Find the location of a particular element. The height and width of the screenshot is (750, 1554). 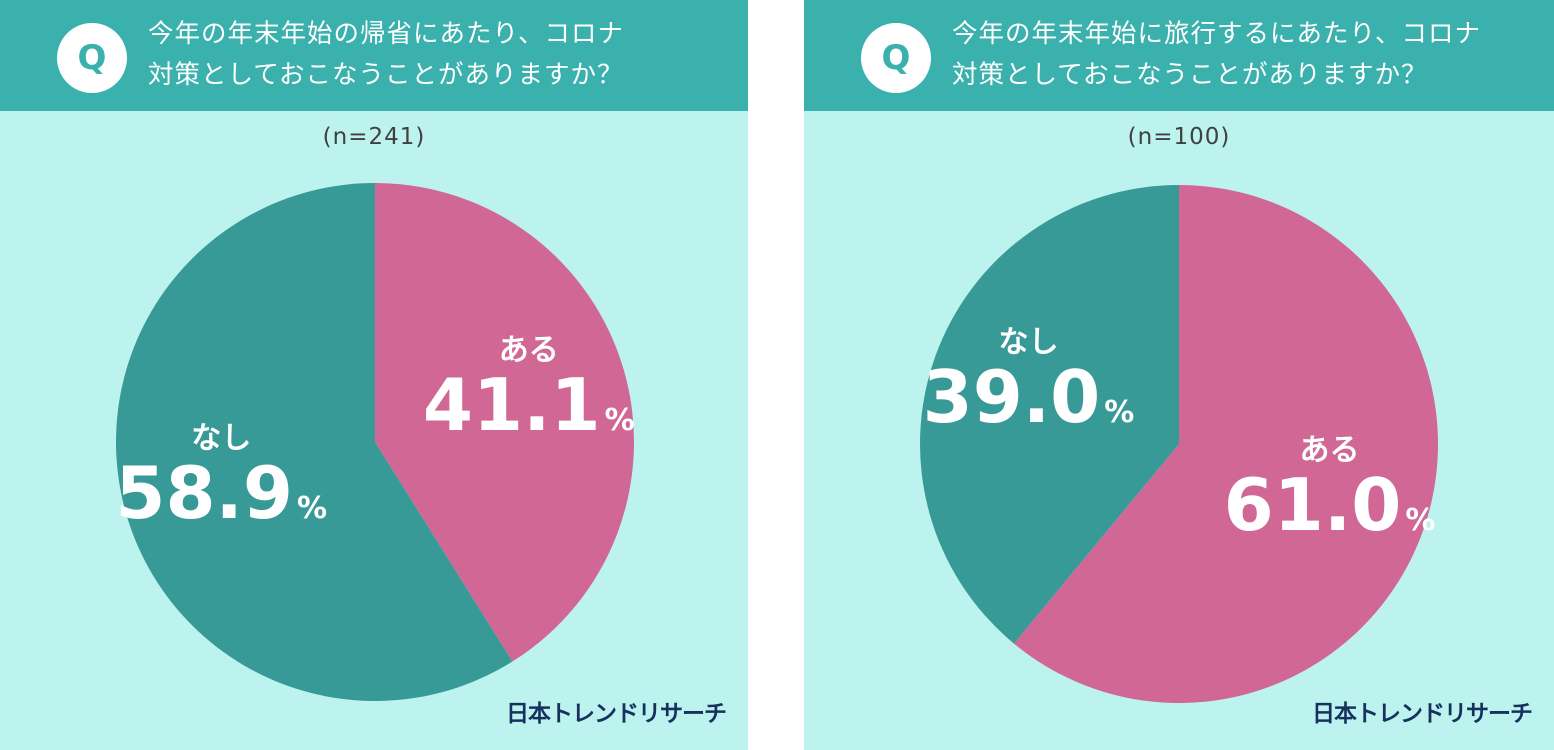

slice-value-label: 39.0% is located at coordinates (1029, 397).